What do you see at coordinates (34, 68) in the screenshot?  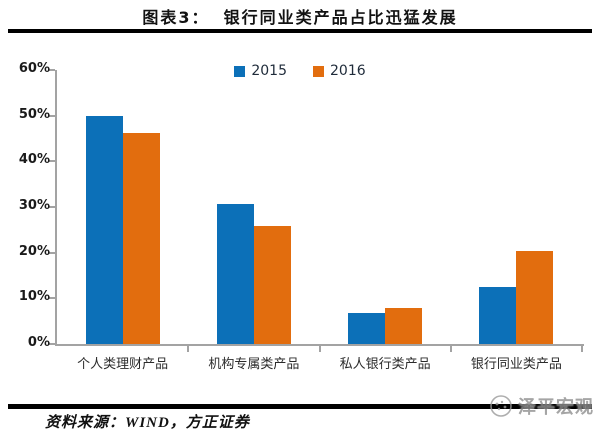 I see `y-axis-label: 60%` at bounding box center [34, 68].